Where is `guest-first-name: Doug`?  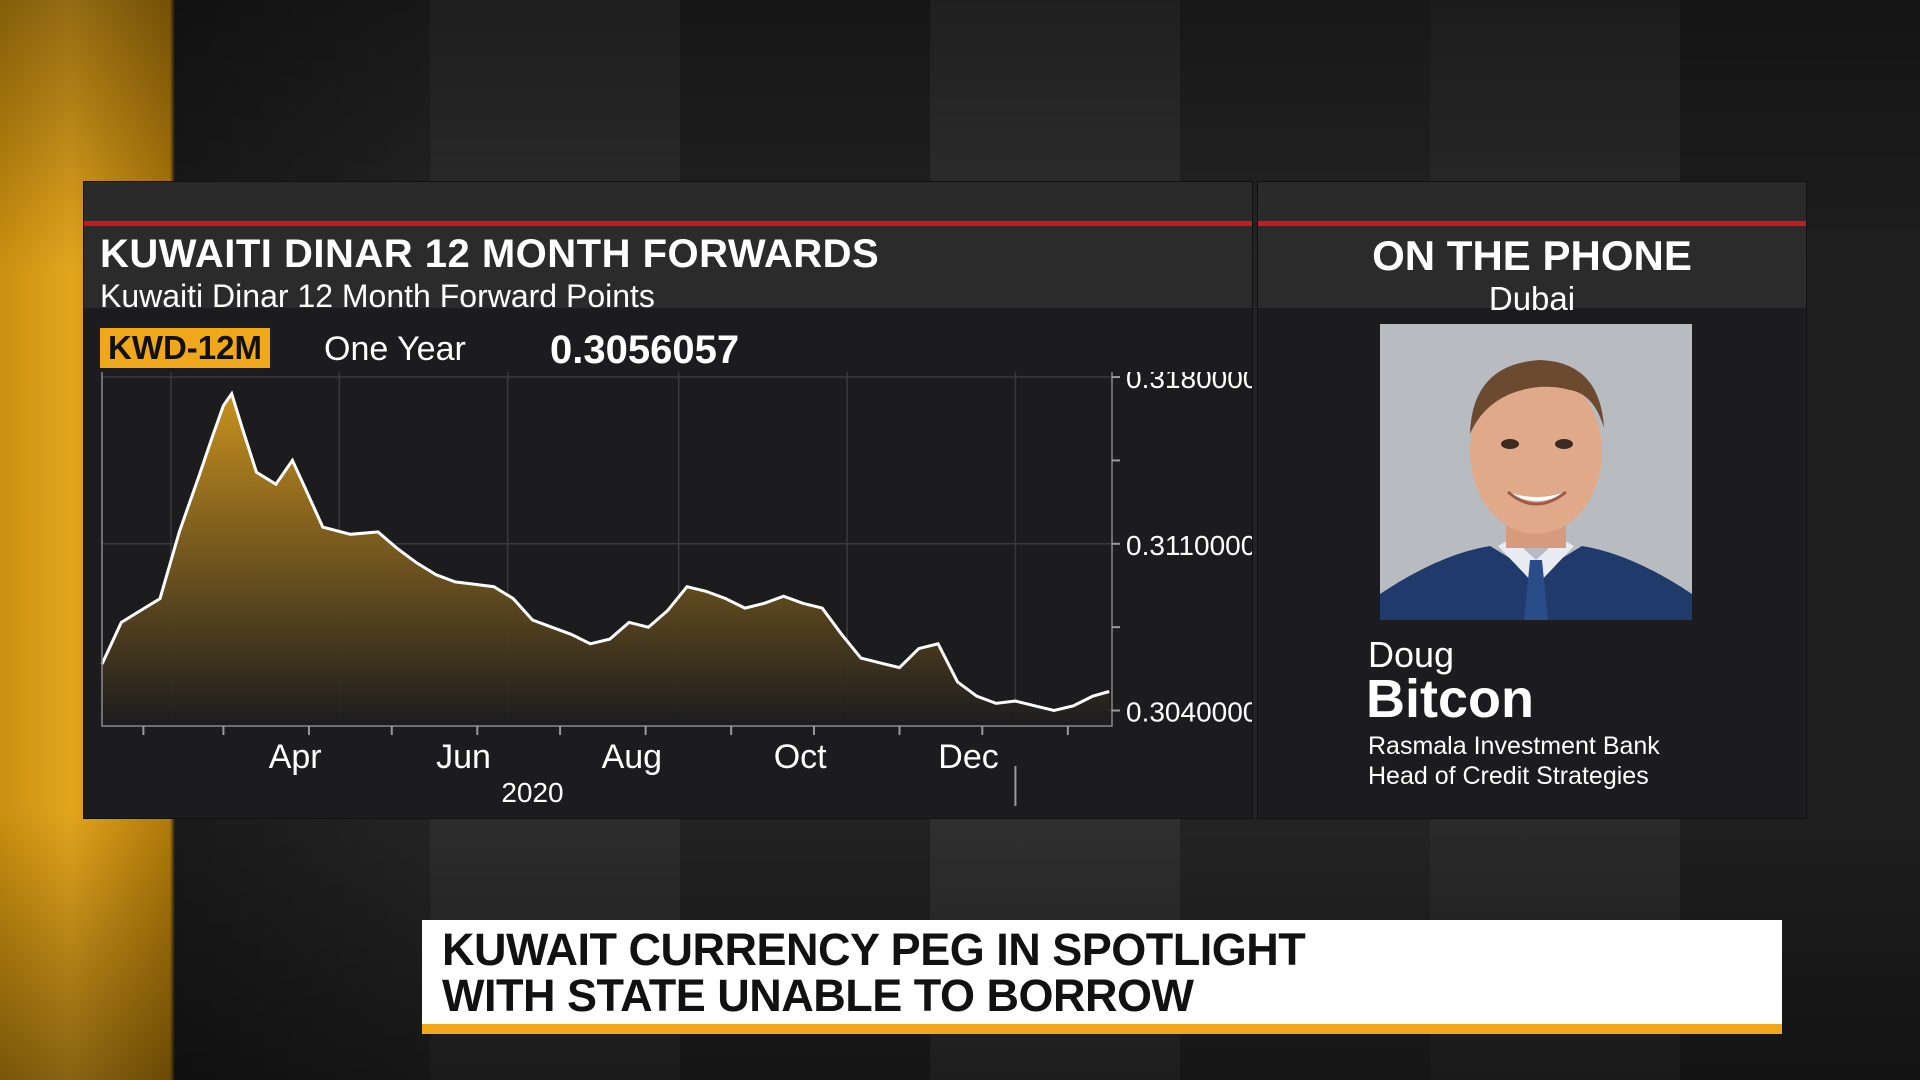
guest-first-name: Doug is located at coordinates (1411, 654).